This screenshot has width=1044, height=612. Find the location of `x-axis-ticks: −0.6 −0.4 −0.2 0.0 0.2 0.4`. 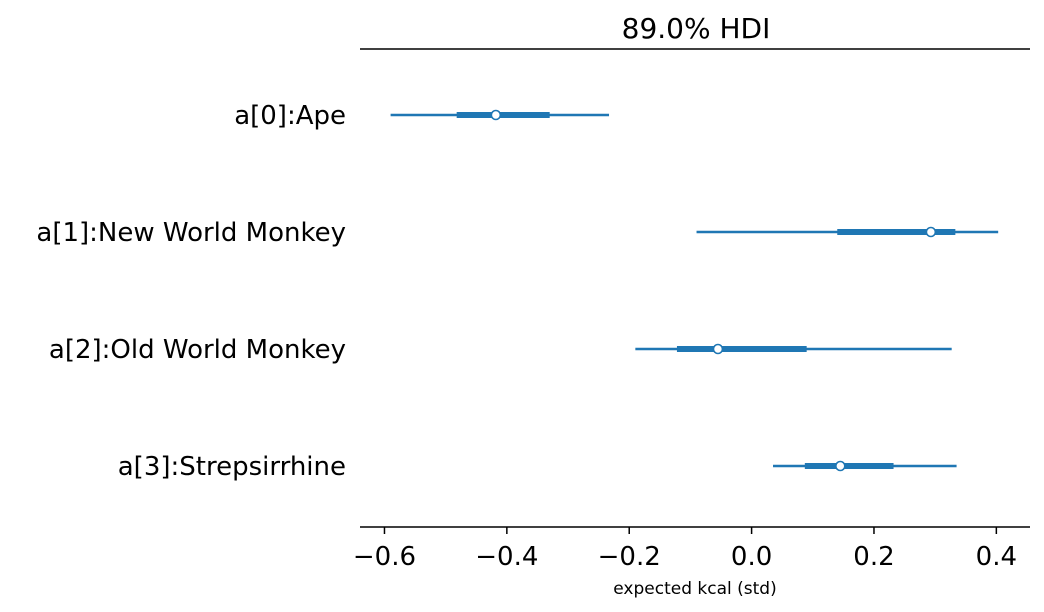

x-axis-ticks: −0.6 −0.4 −0.2 0.0 0.2 0.4 is located at coordinates (685, 549).